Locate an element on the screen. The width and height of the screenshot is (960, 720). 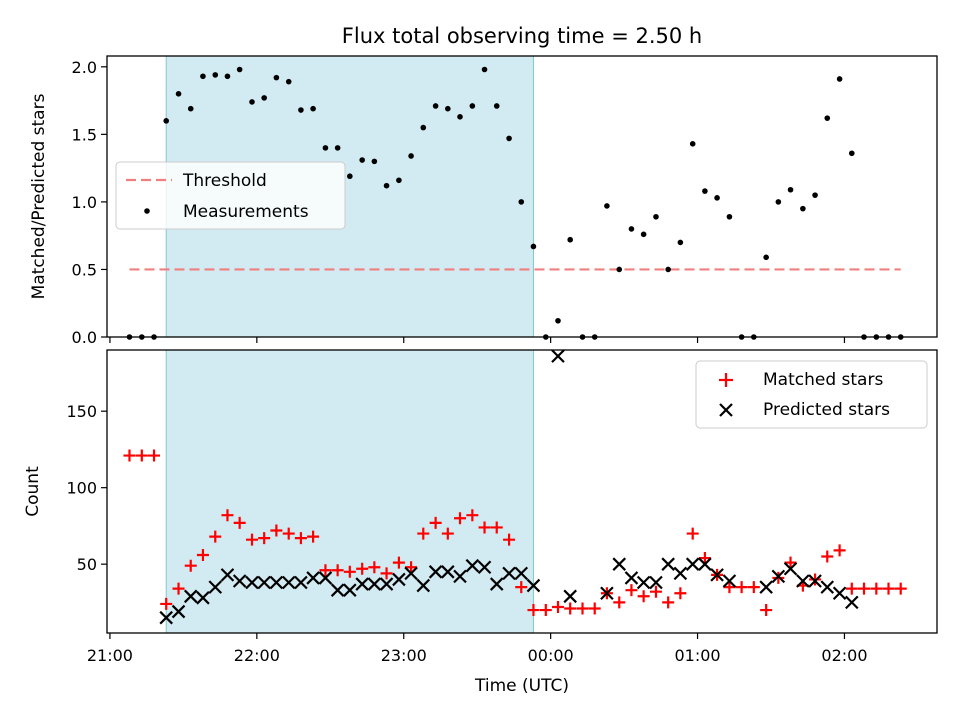
legend-label-threshold: Threshold is located at coordinates (224, 181).